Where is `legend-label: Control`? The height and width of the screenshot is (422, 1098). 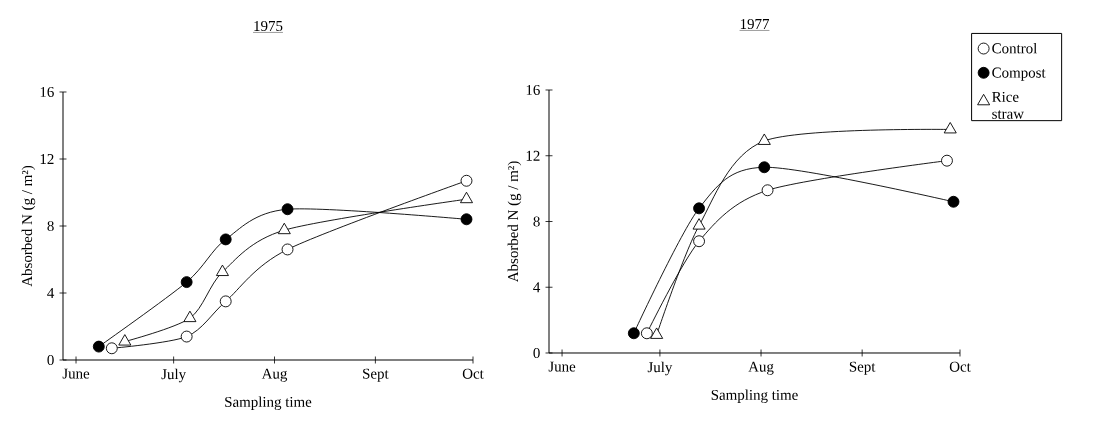 legend-label: Control is located at coordinates (1015, 48).